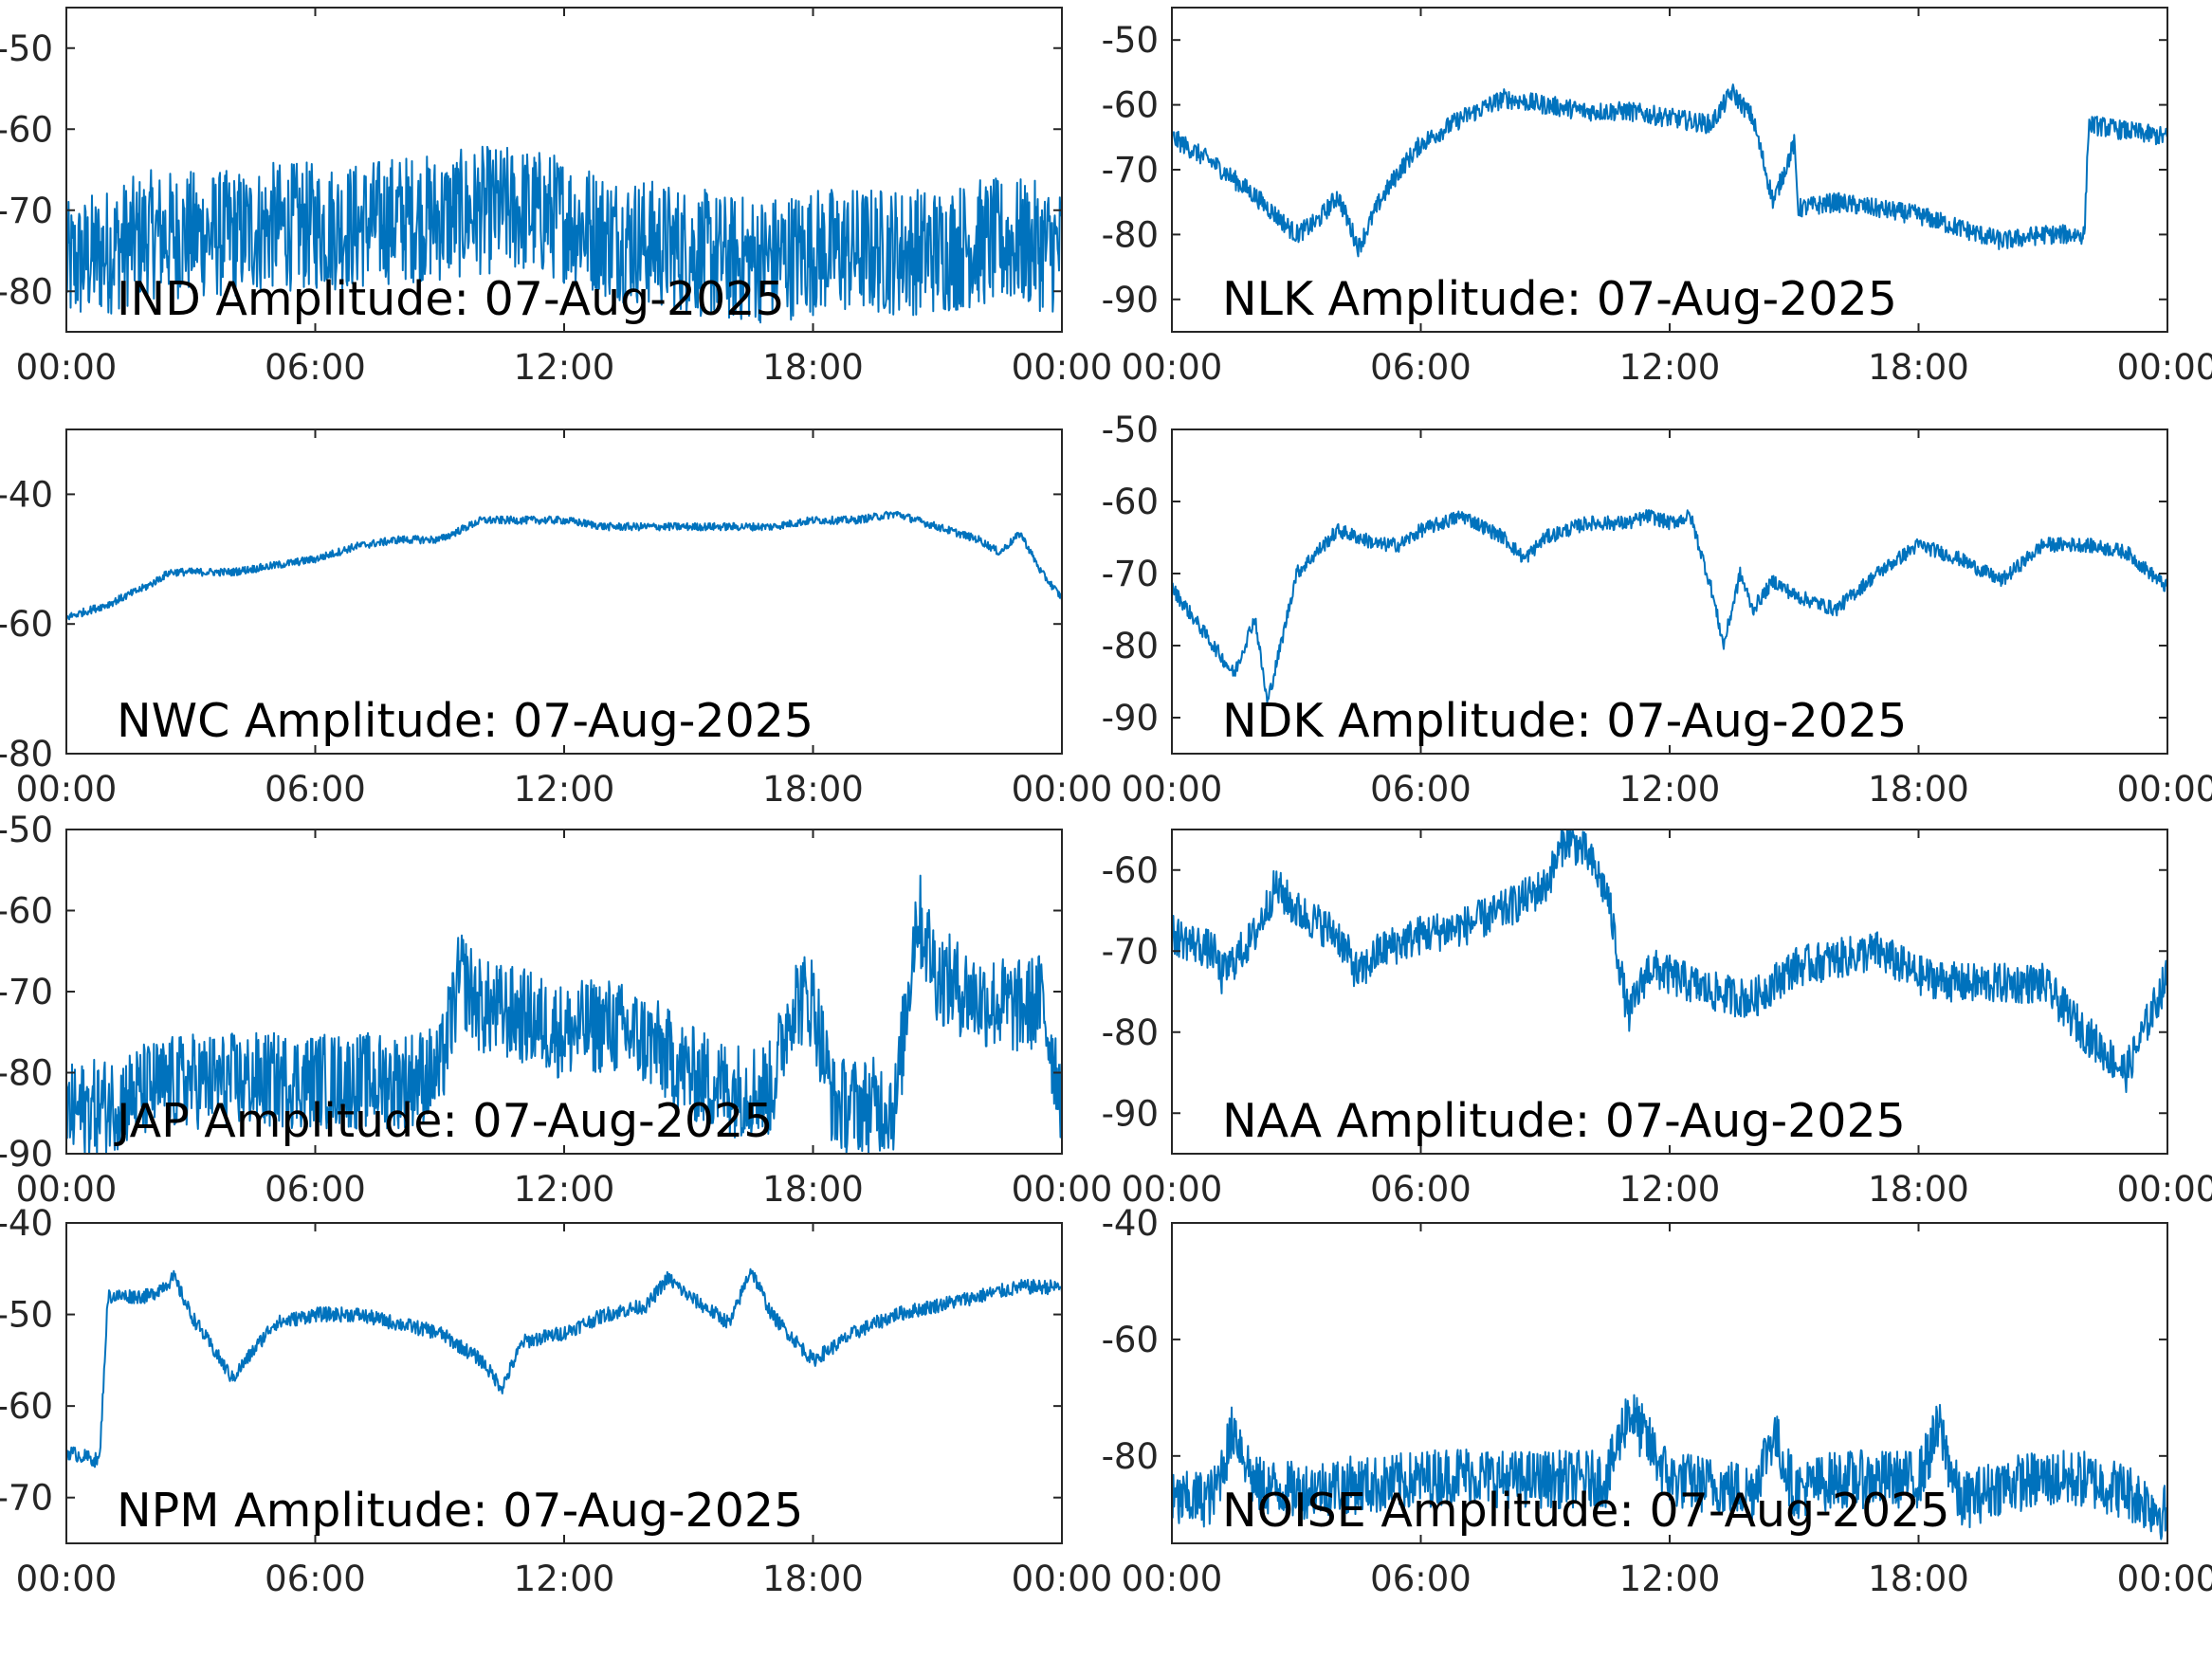  I want to click on panel-title: NOISE Amplitude: 07-Aug-2025, so click(1586, 1511).